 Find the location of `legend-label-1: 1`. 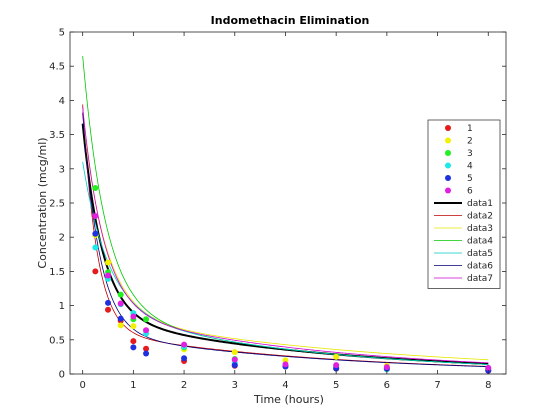

legend-label-1: 1 is located at coordinates (470, 129).